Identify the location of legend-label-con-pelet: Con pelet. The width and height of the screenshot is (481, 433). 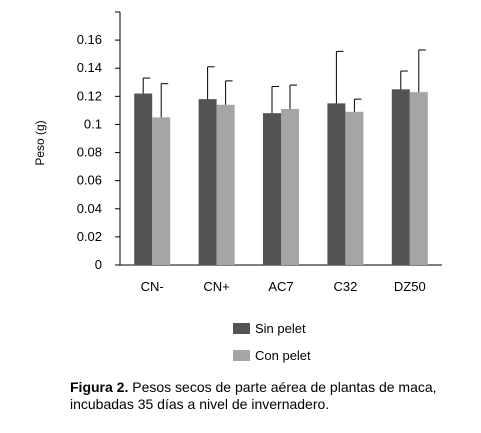
(283, 355).